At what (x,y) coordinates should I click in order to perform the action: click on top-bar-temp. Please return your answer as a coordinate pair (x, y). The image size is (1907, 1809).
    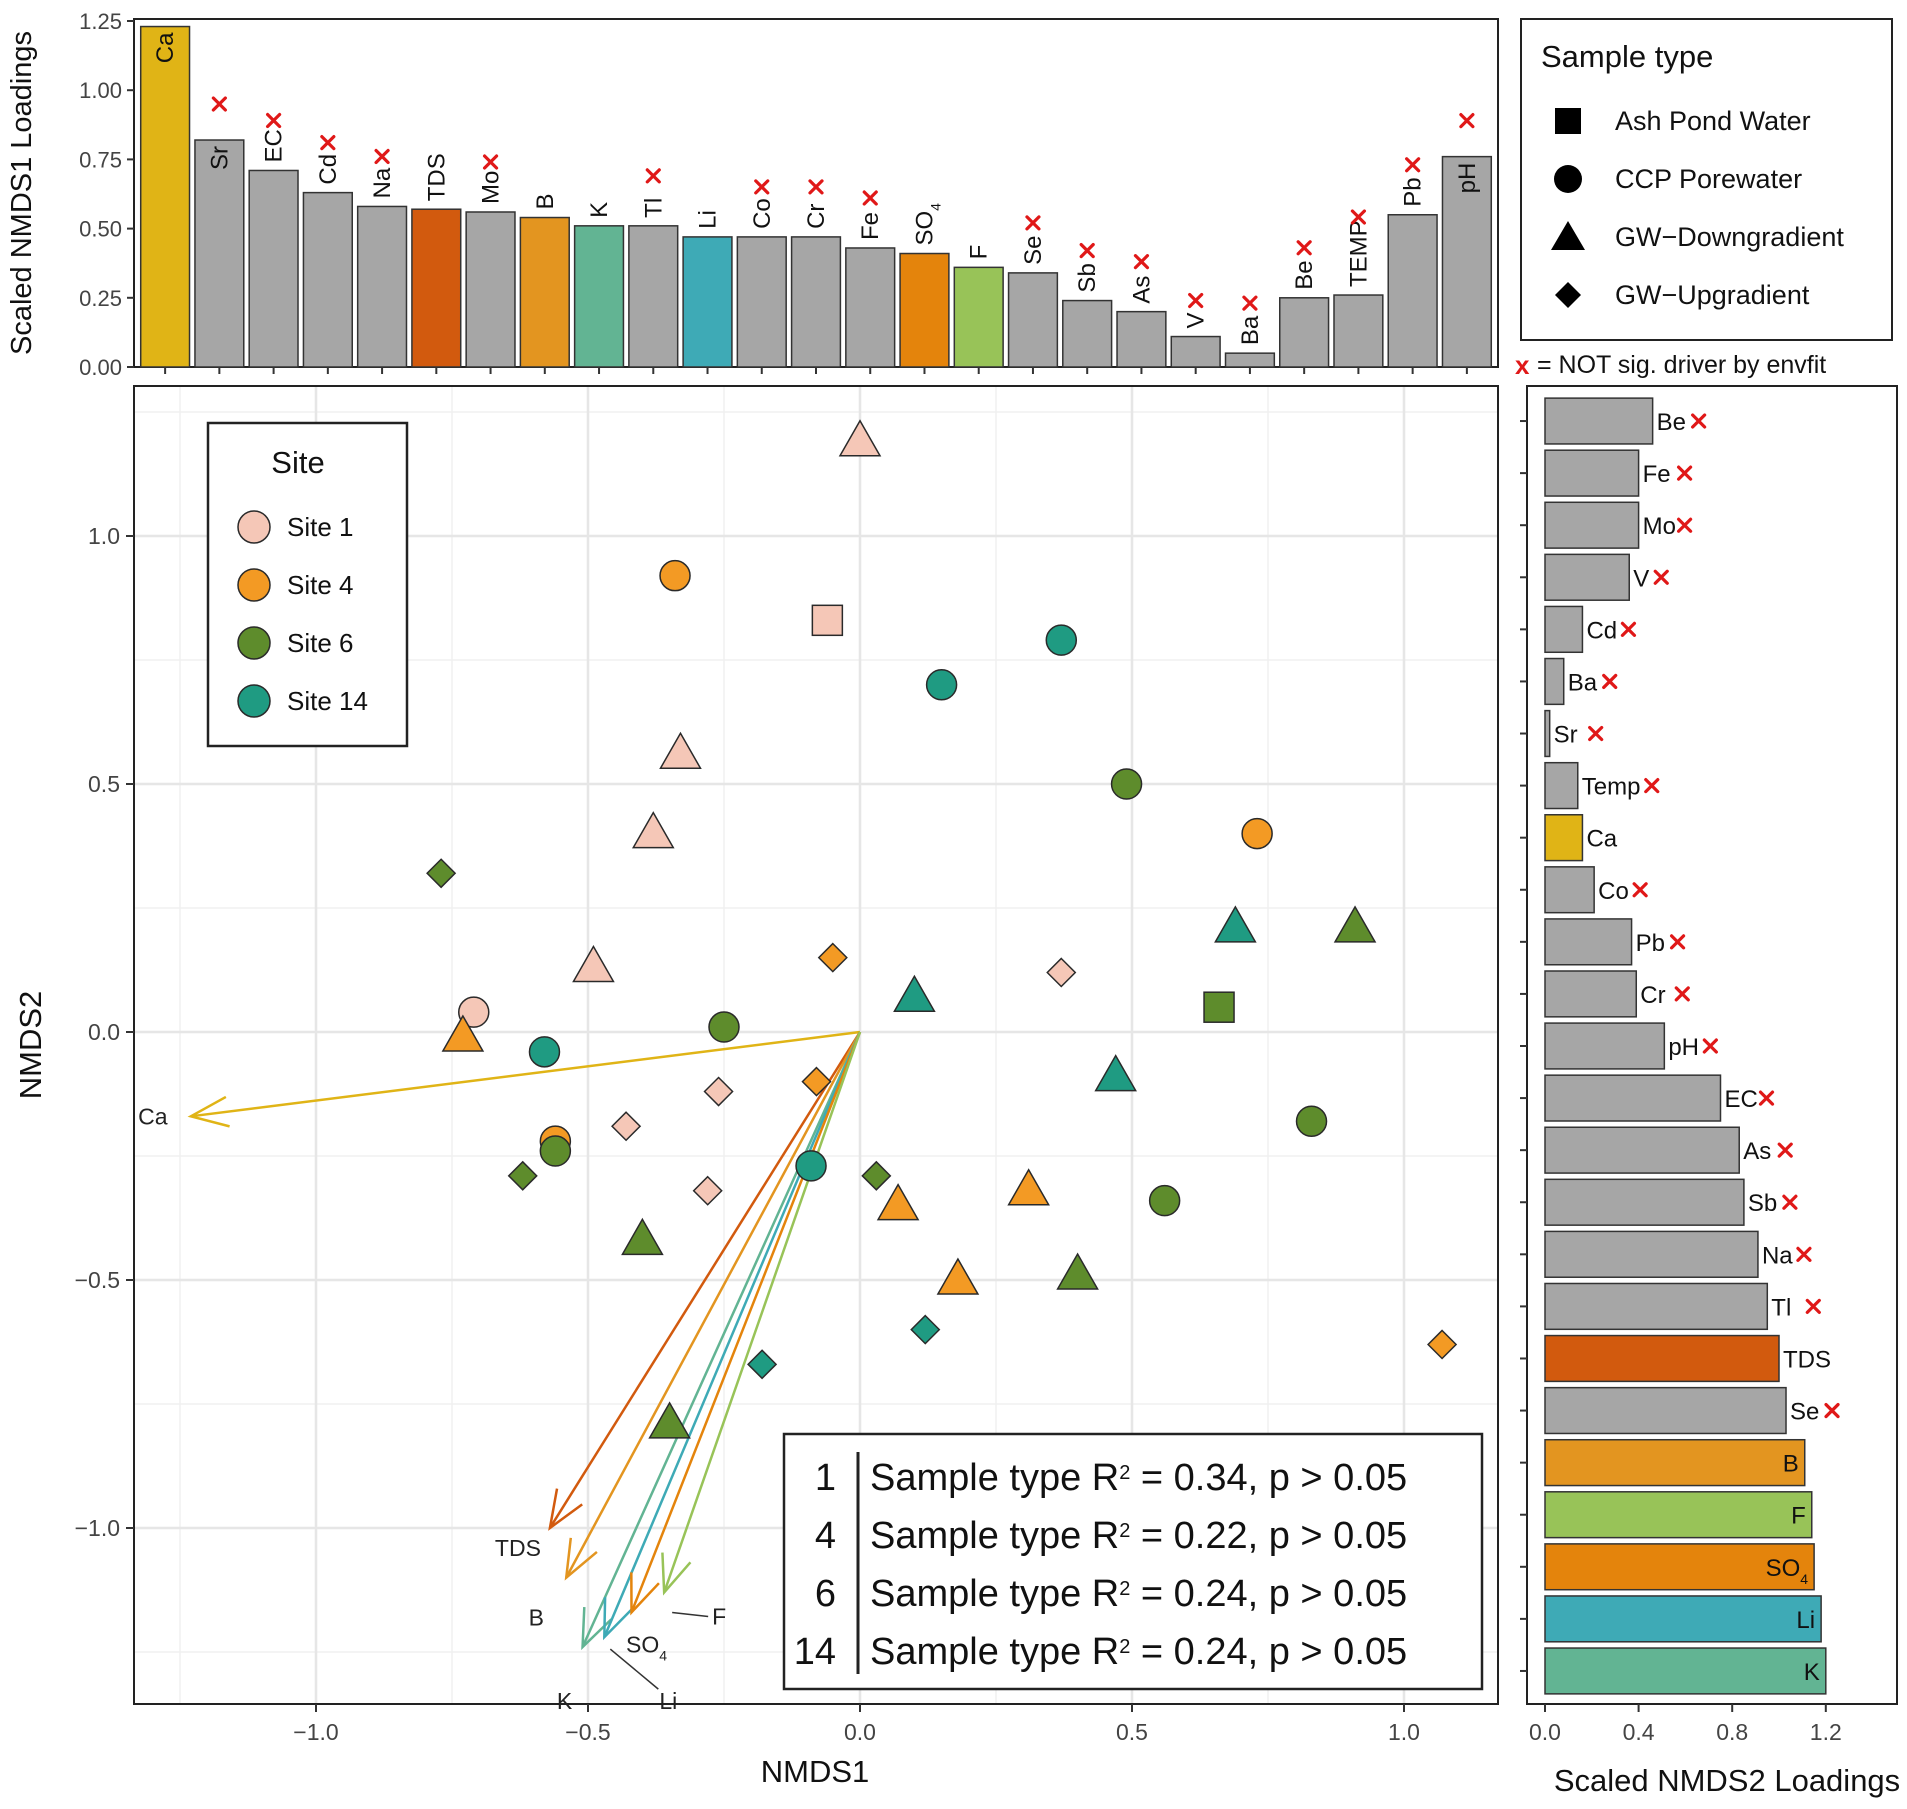
    Looking at the image, I should click on (1358, 331).